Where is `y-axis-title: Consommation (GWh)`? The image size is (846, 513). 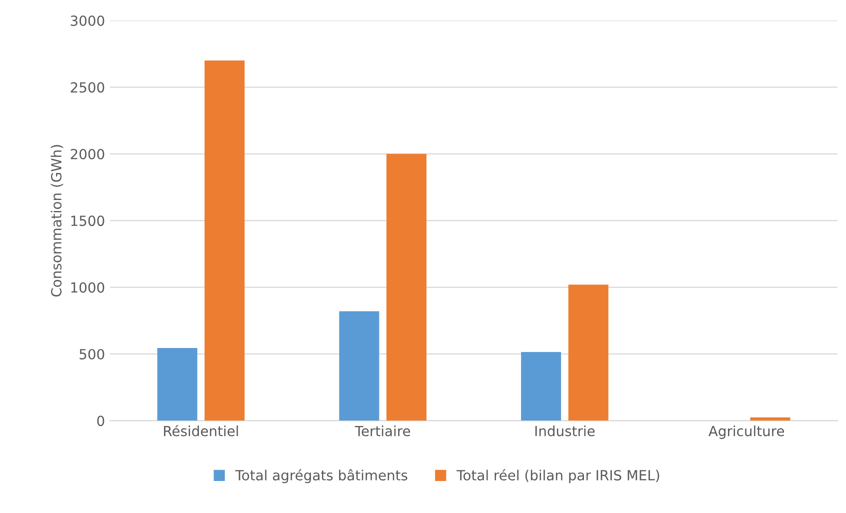
y-axis-title: Consommation (GWh) is located at coordinates (57, 221).